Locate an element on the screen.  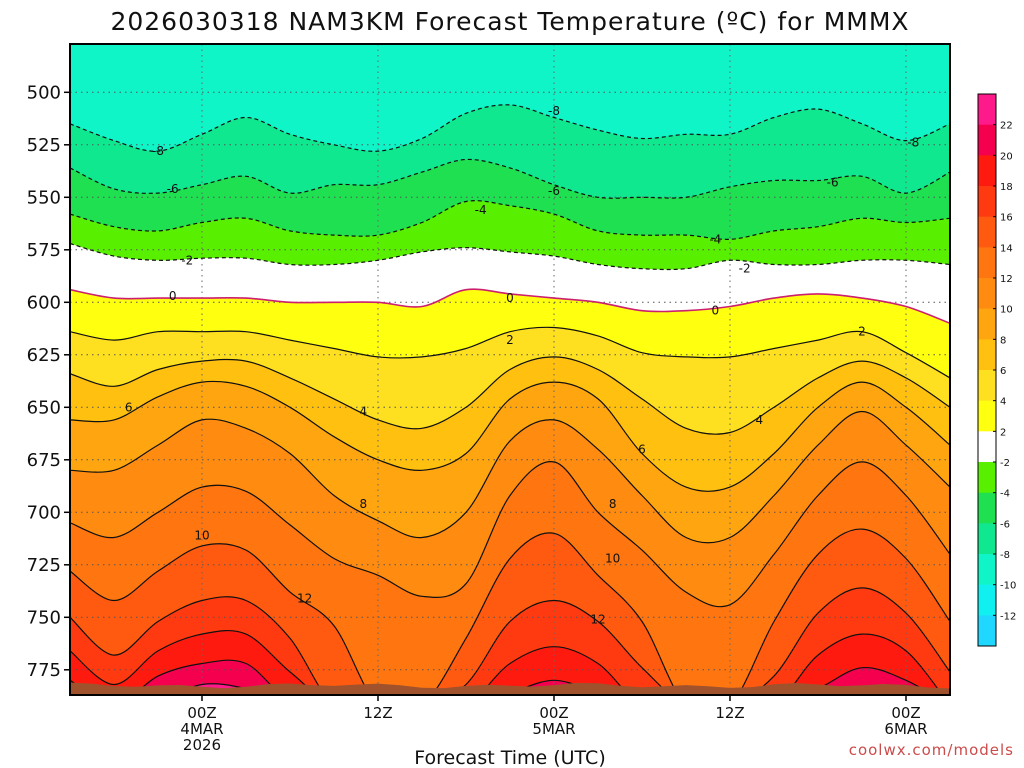
colorbar-label: 6 is located at coordinates (1003, 371).